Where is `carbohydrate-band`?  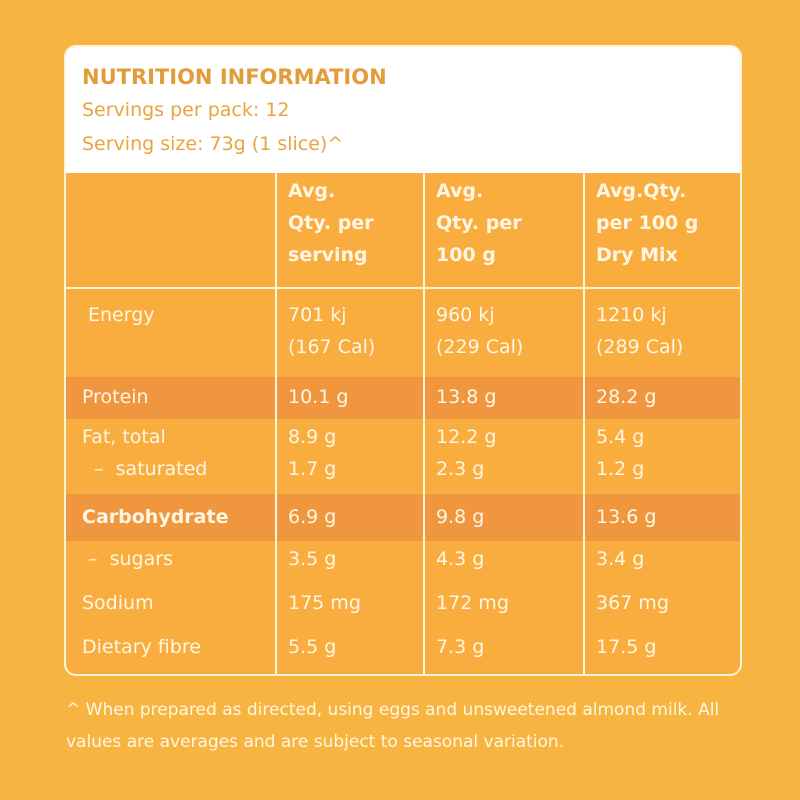
carbohydrate-band is located at coordinates (403, 517).